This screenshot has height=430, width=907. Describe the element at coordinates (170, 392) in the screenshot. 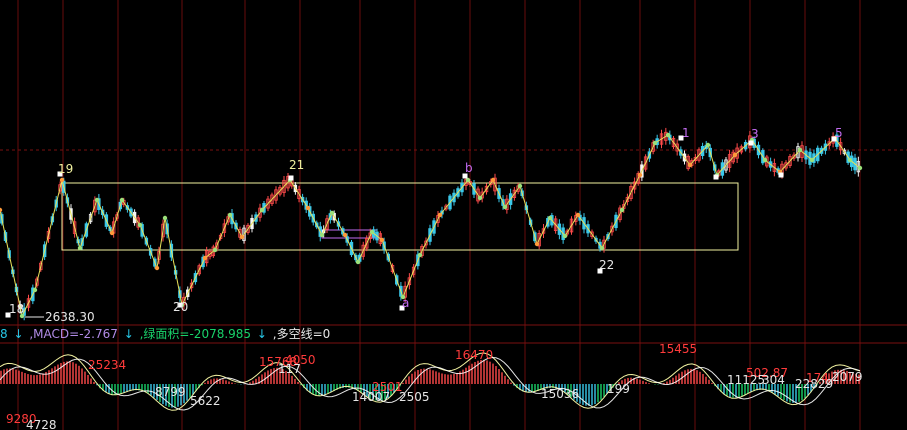

I see `macd-label-8799: 8799` at that location.